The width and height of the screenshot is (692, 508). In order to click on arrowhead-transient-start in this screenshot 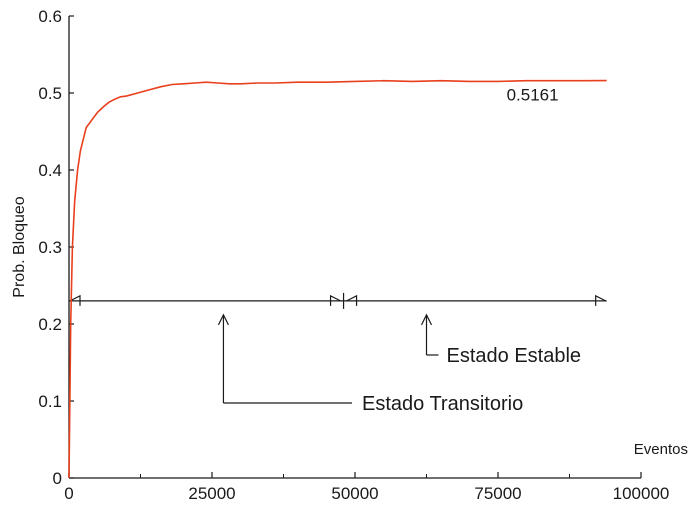, I will do `click(75, 300)`.